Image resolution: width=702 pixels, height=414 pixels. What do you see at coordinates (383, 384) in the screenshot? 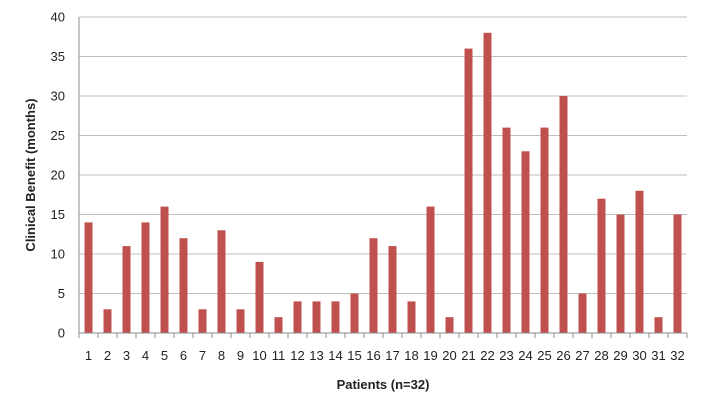
I see `x-axis-title: Patients (n=32)` at bounding box center [383, 384].